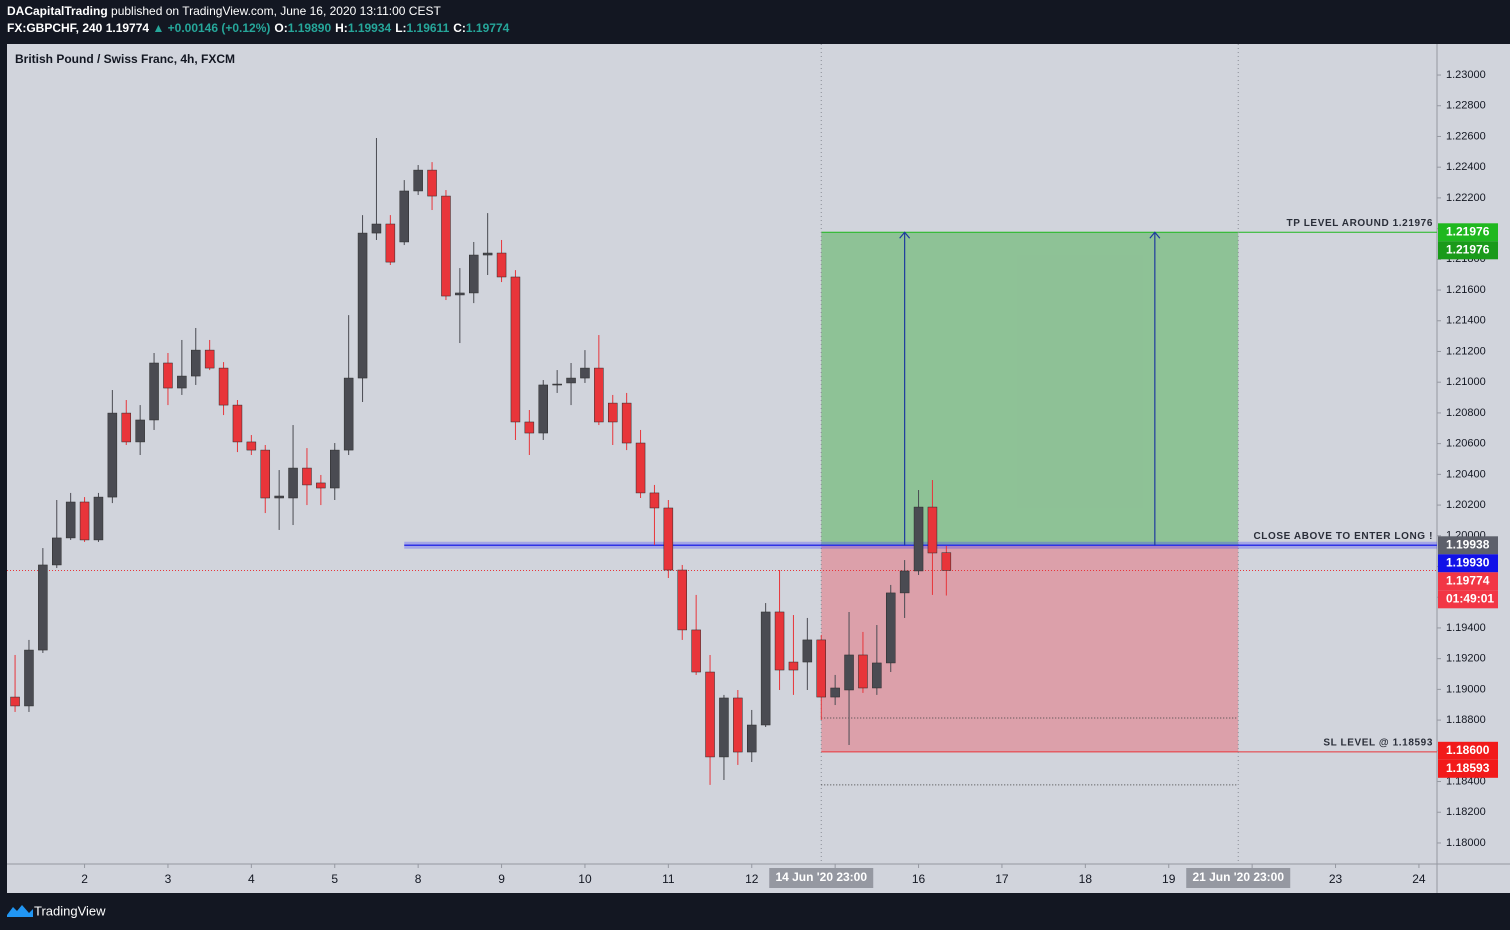 Image resolution: width=1510 pixels, height=930 pixels. Describe the element at coordinates (1470, 598) in the screenshot. I see `price-label-text: 01:49:01` at that location.